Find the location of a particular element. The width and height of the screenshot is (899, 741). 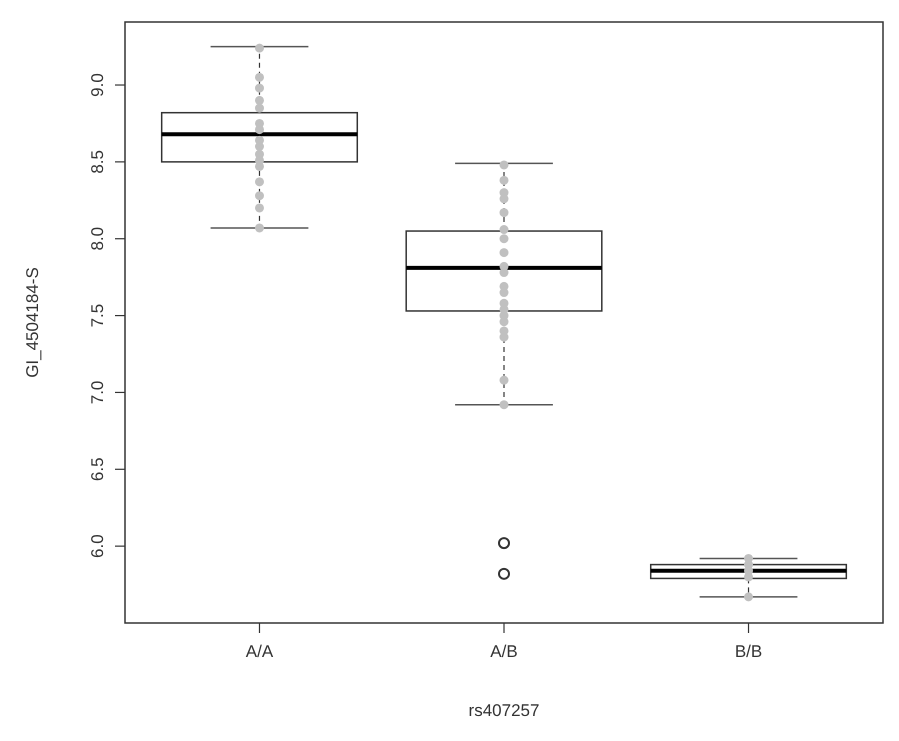

x-tick-label: A/A is located at coordinates (260, 651).